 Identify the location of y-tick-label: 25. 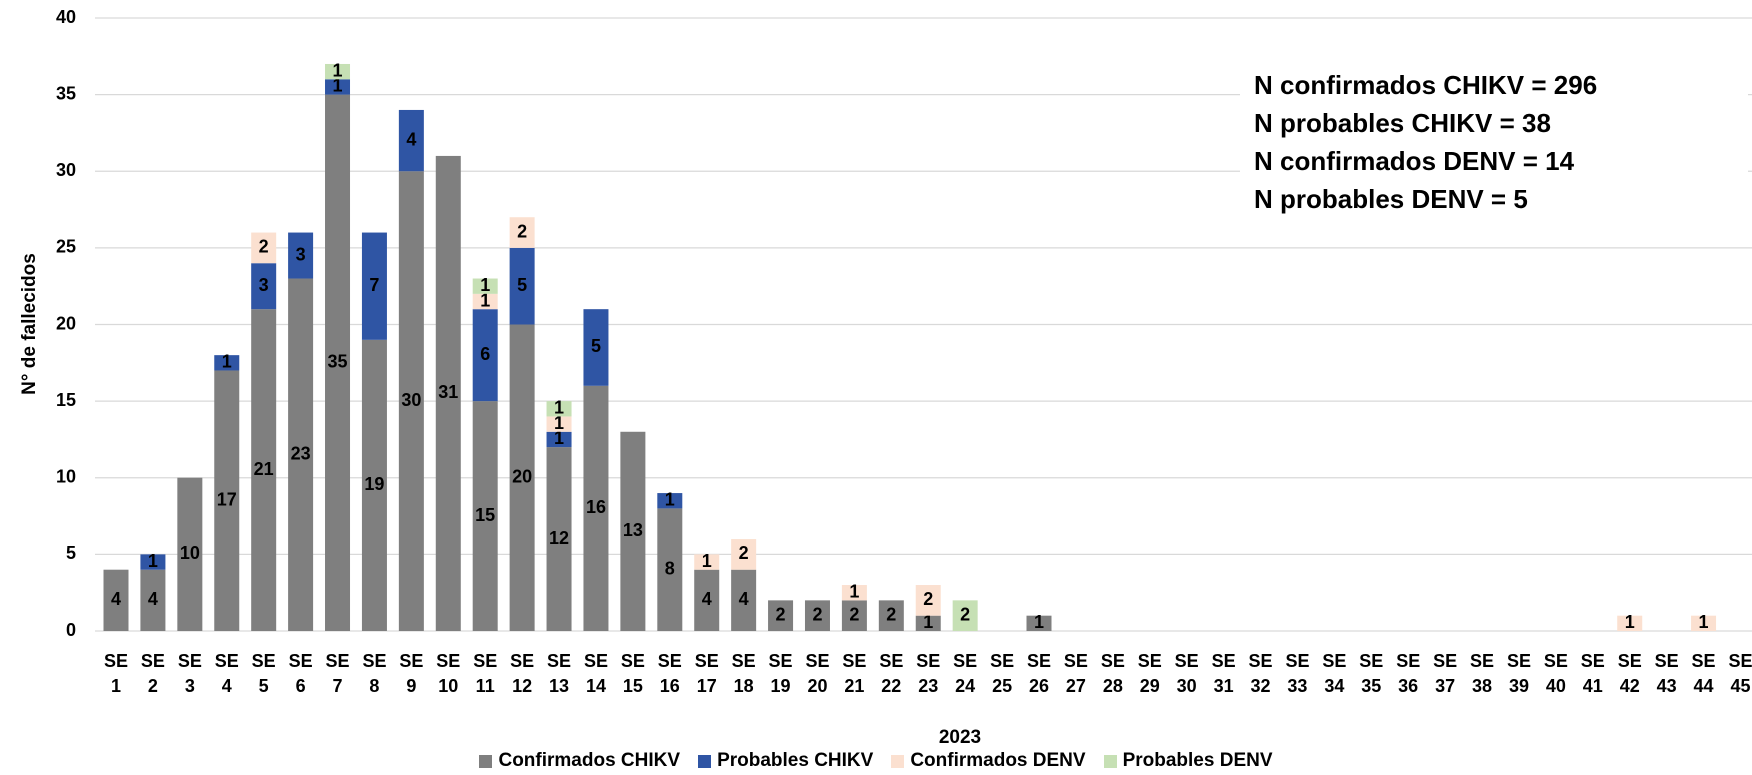
(66, 247).